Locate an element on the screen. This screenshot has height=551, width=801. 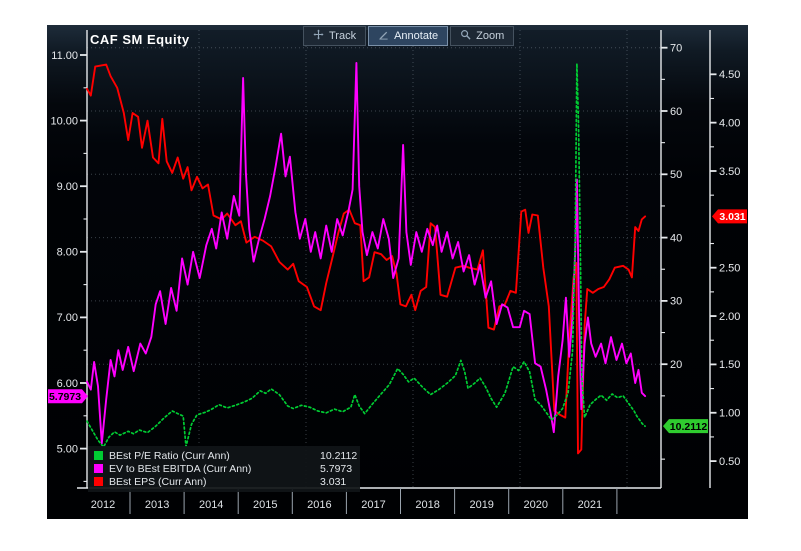
year-label: 2016 is located at coordinates (319, 505).